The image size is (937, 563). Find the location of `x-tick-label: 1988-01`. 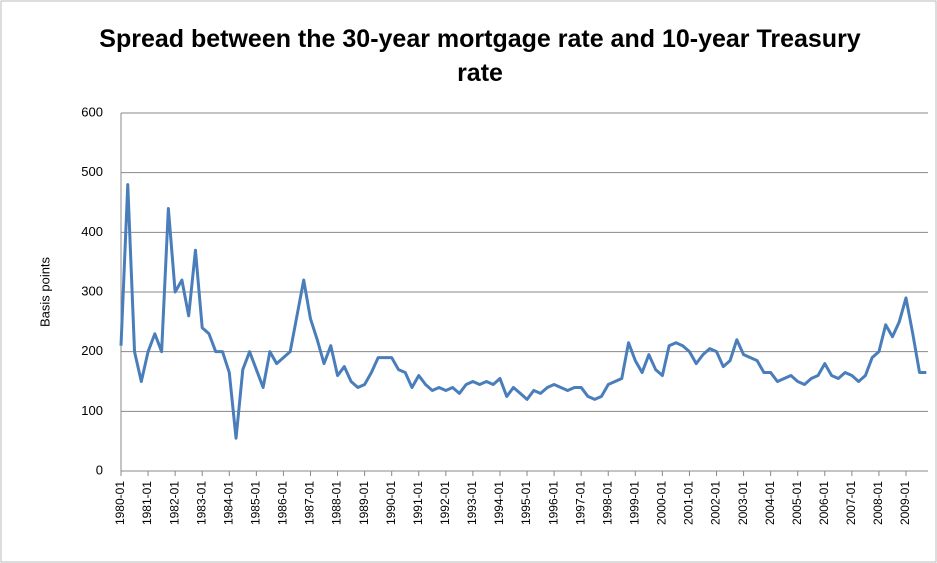

x-tick-label: 1988-01 is located at coordinates (337, 503).